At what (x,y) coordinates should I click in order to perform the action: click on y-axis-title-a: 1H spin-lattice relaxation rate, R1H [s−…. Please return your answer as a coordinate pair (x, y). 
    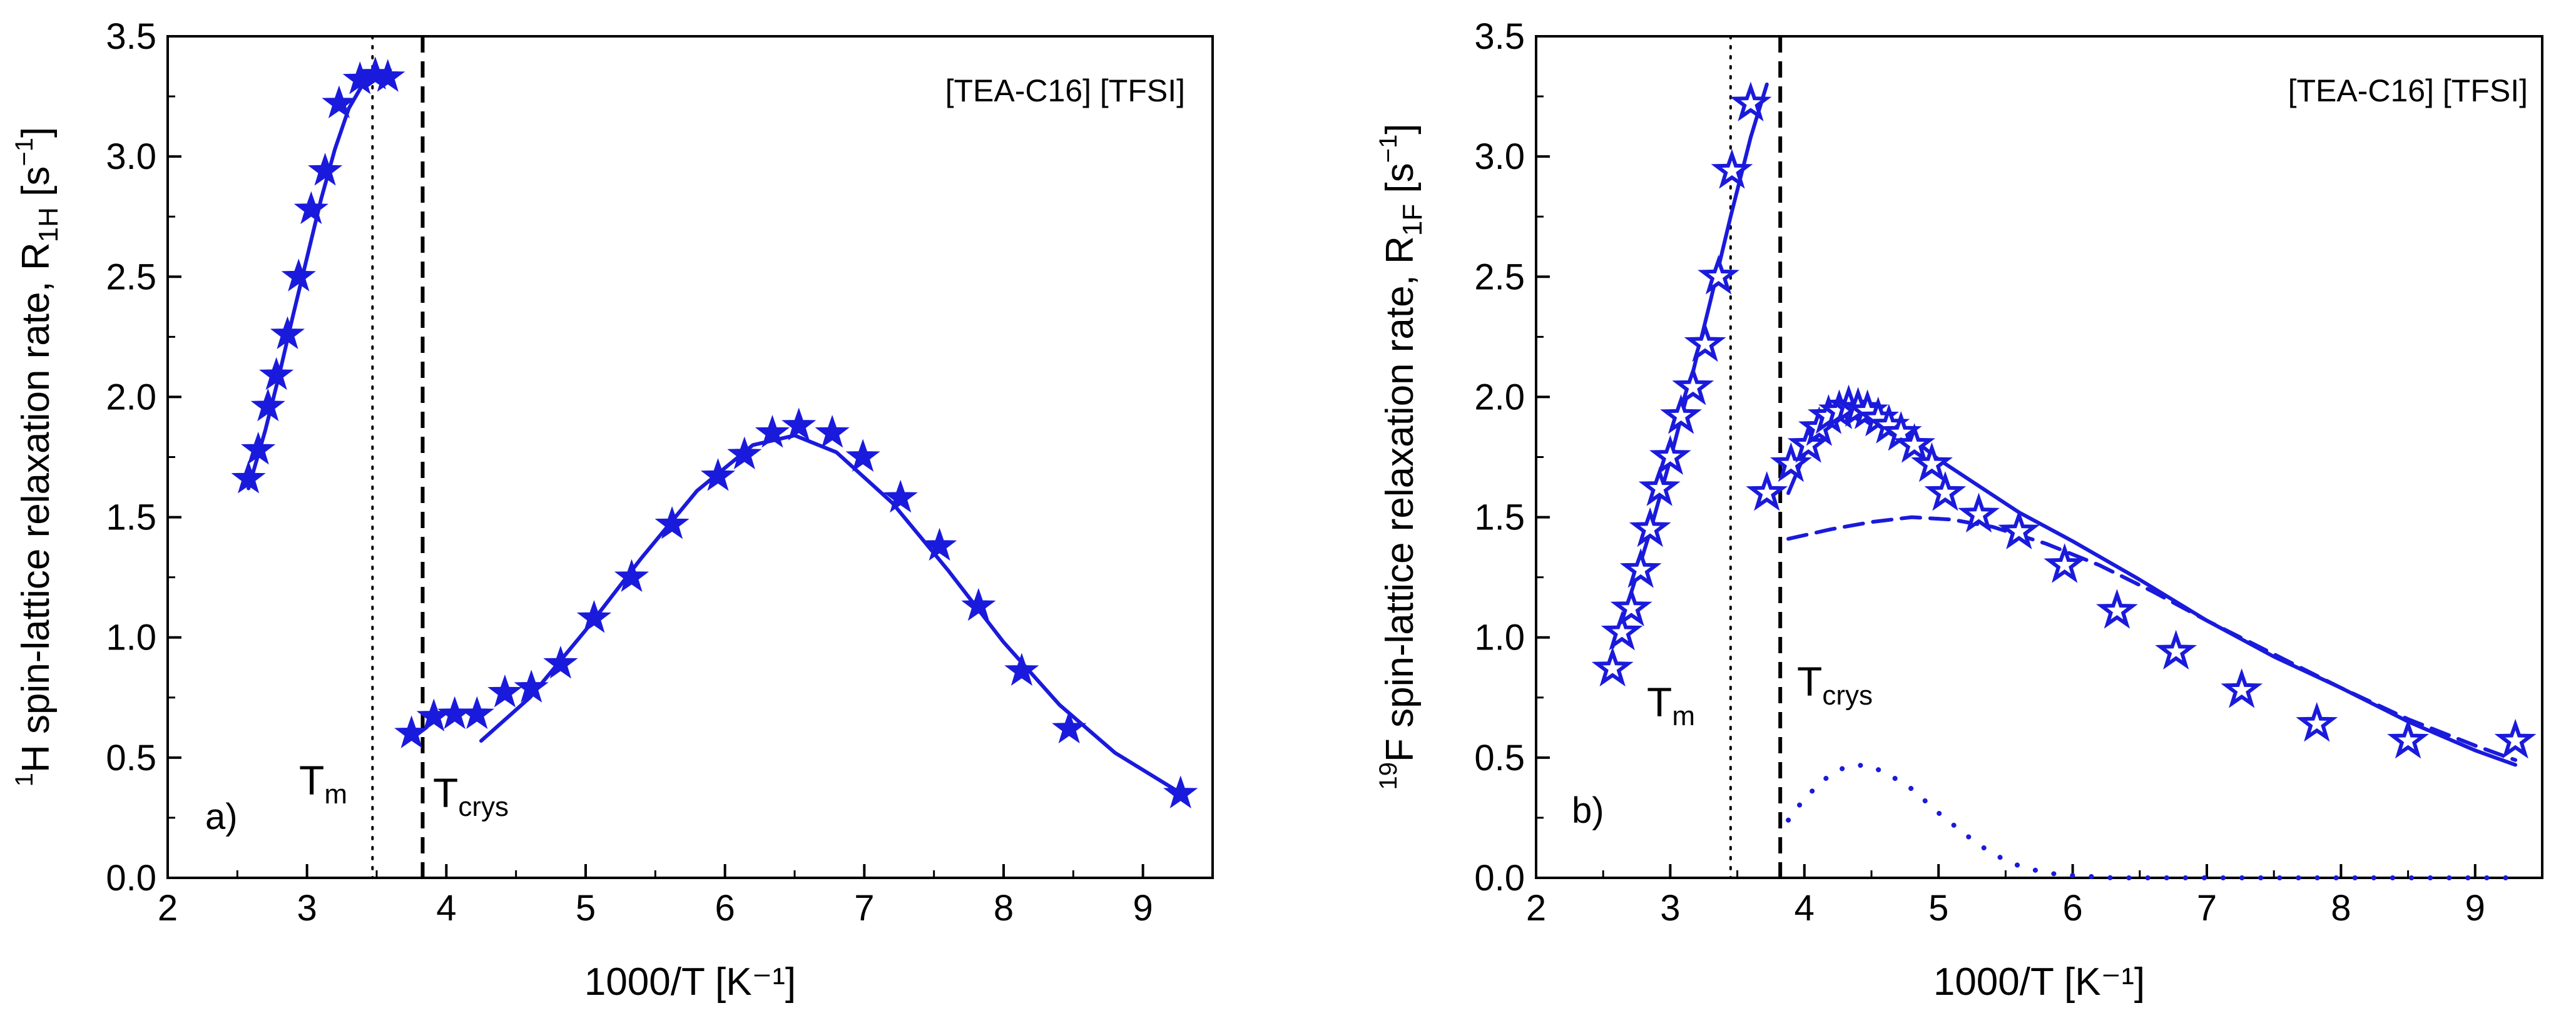
    Looking at the image, I should click on (37, 456).